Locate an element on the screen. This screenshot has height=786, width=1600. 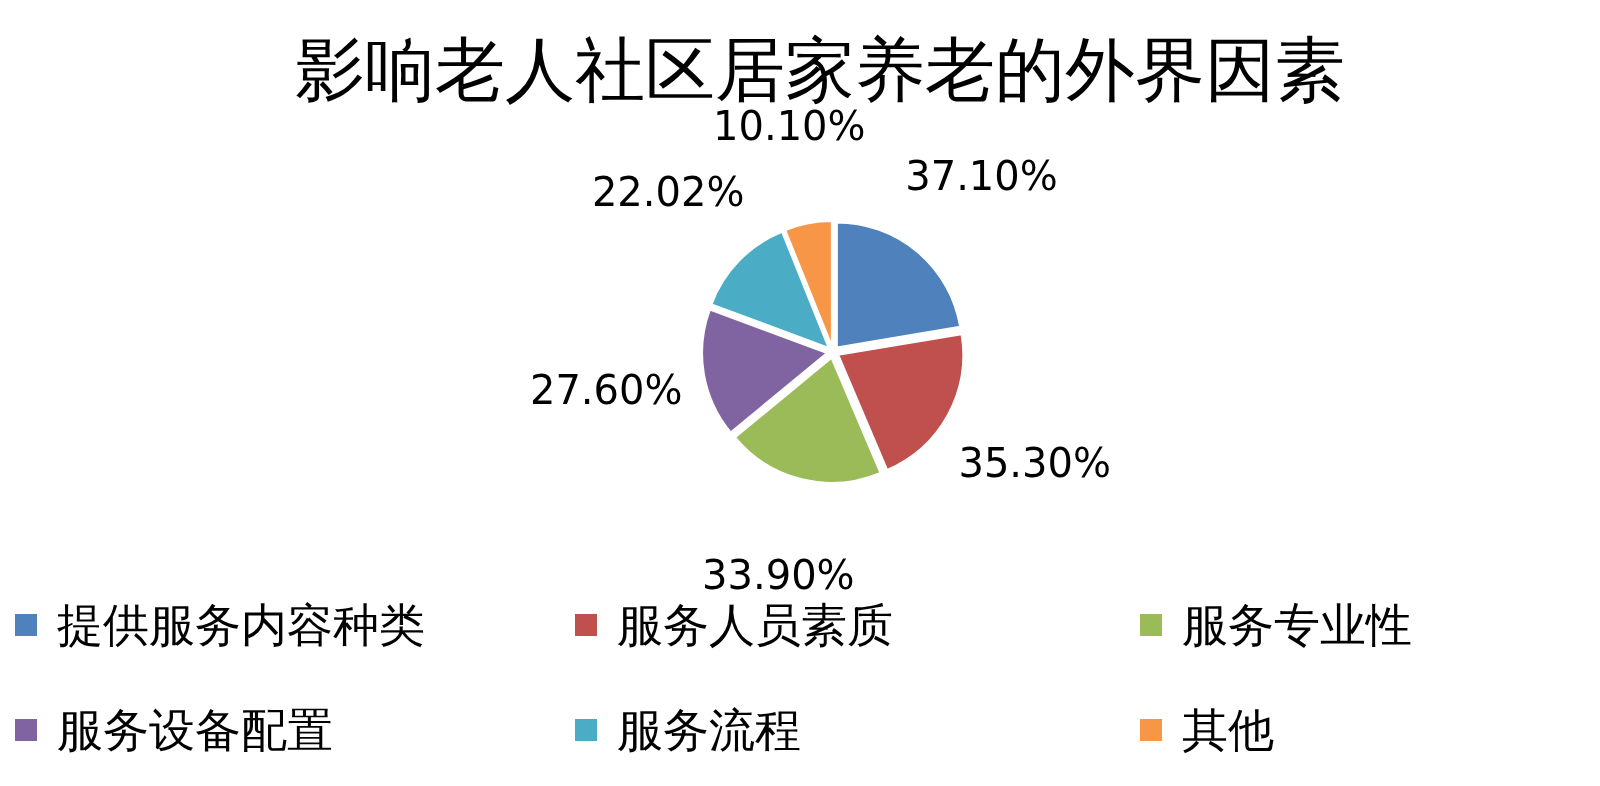
legend-label: 服务设备配置 is located at coordinates (195, 730).